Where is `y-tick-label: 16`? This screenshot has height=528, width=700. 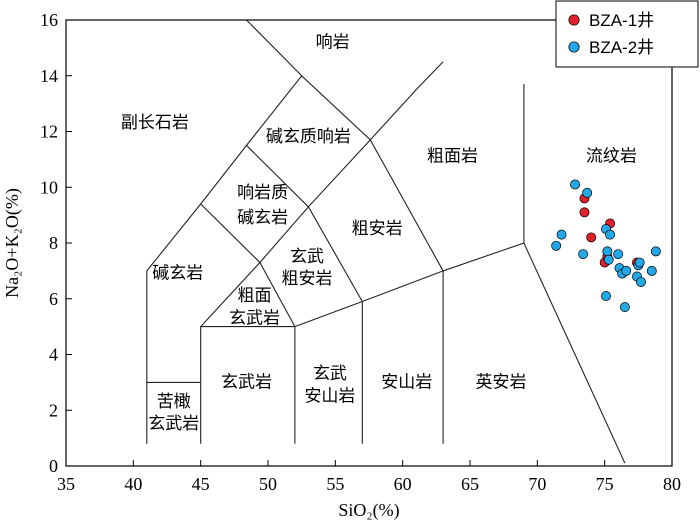
y-tick-label: 16 is located at coordinates (49, 20).